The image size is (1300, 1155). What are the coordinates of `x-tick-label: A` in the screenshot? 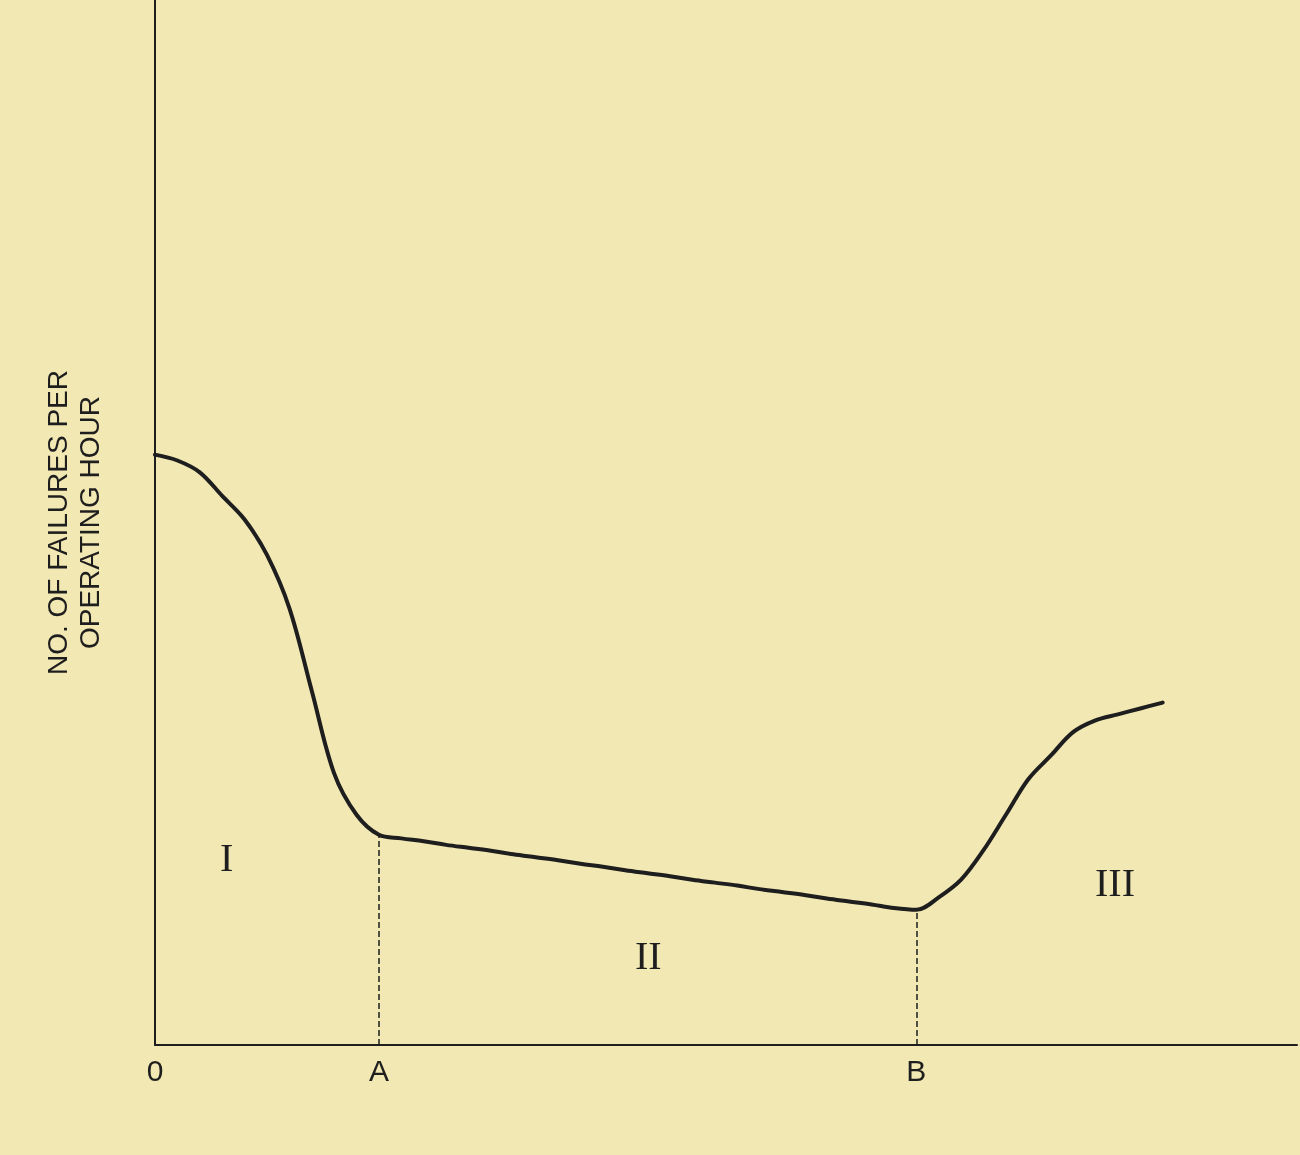 It's located at (378, 1070).